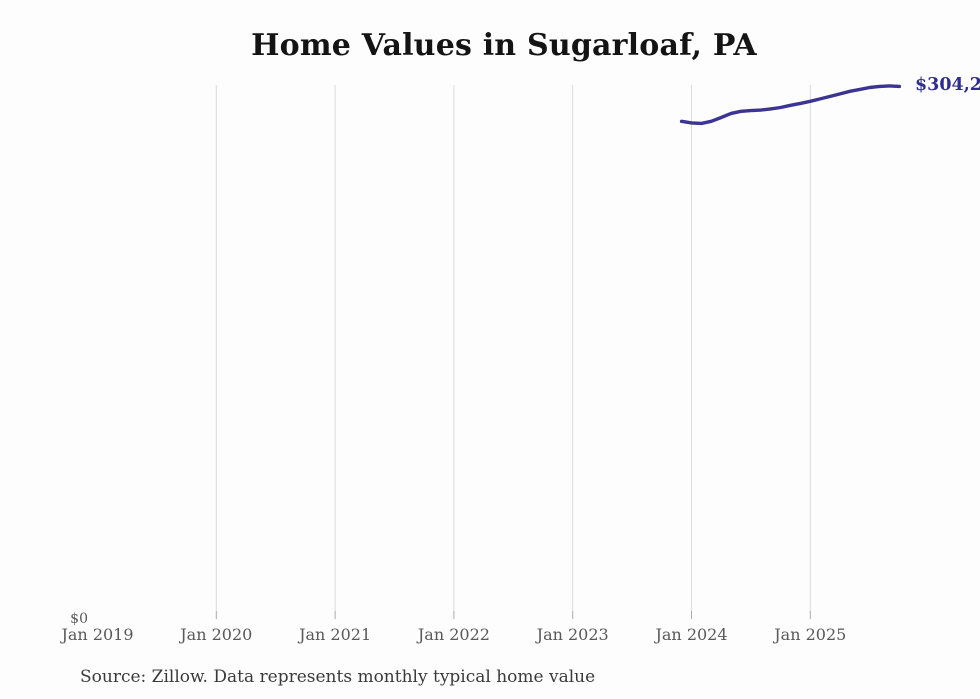 The height and width of the screenshot is (699, 980). What do you see at coordinates (810, 634) in the screenshot?
I see `x-axis-label: Jan 2025` at bounding box center [810, 634].